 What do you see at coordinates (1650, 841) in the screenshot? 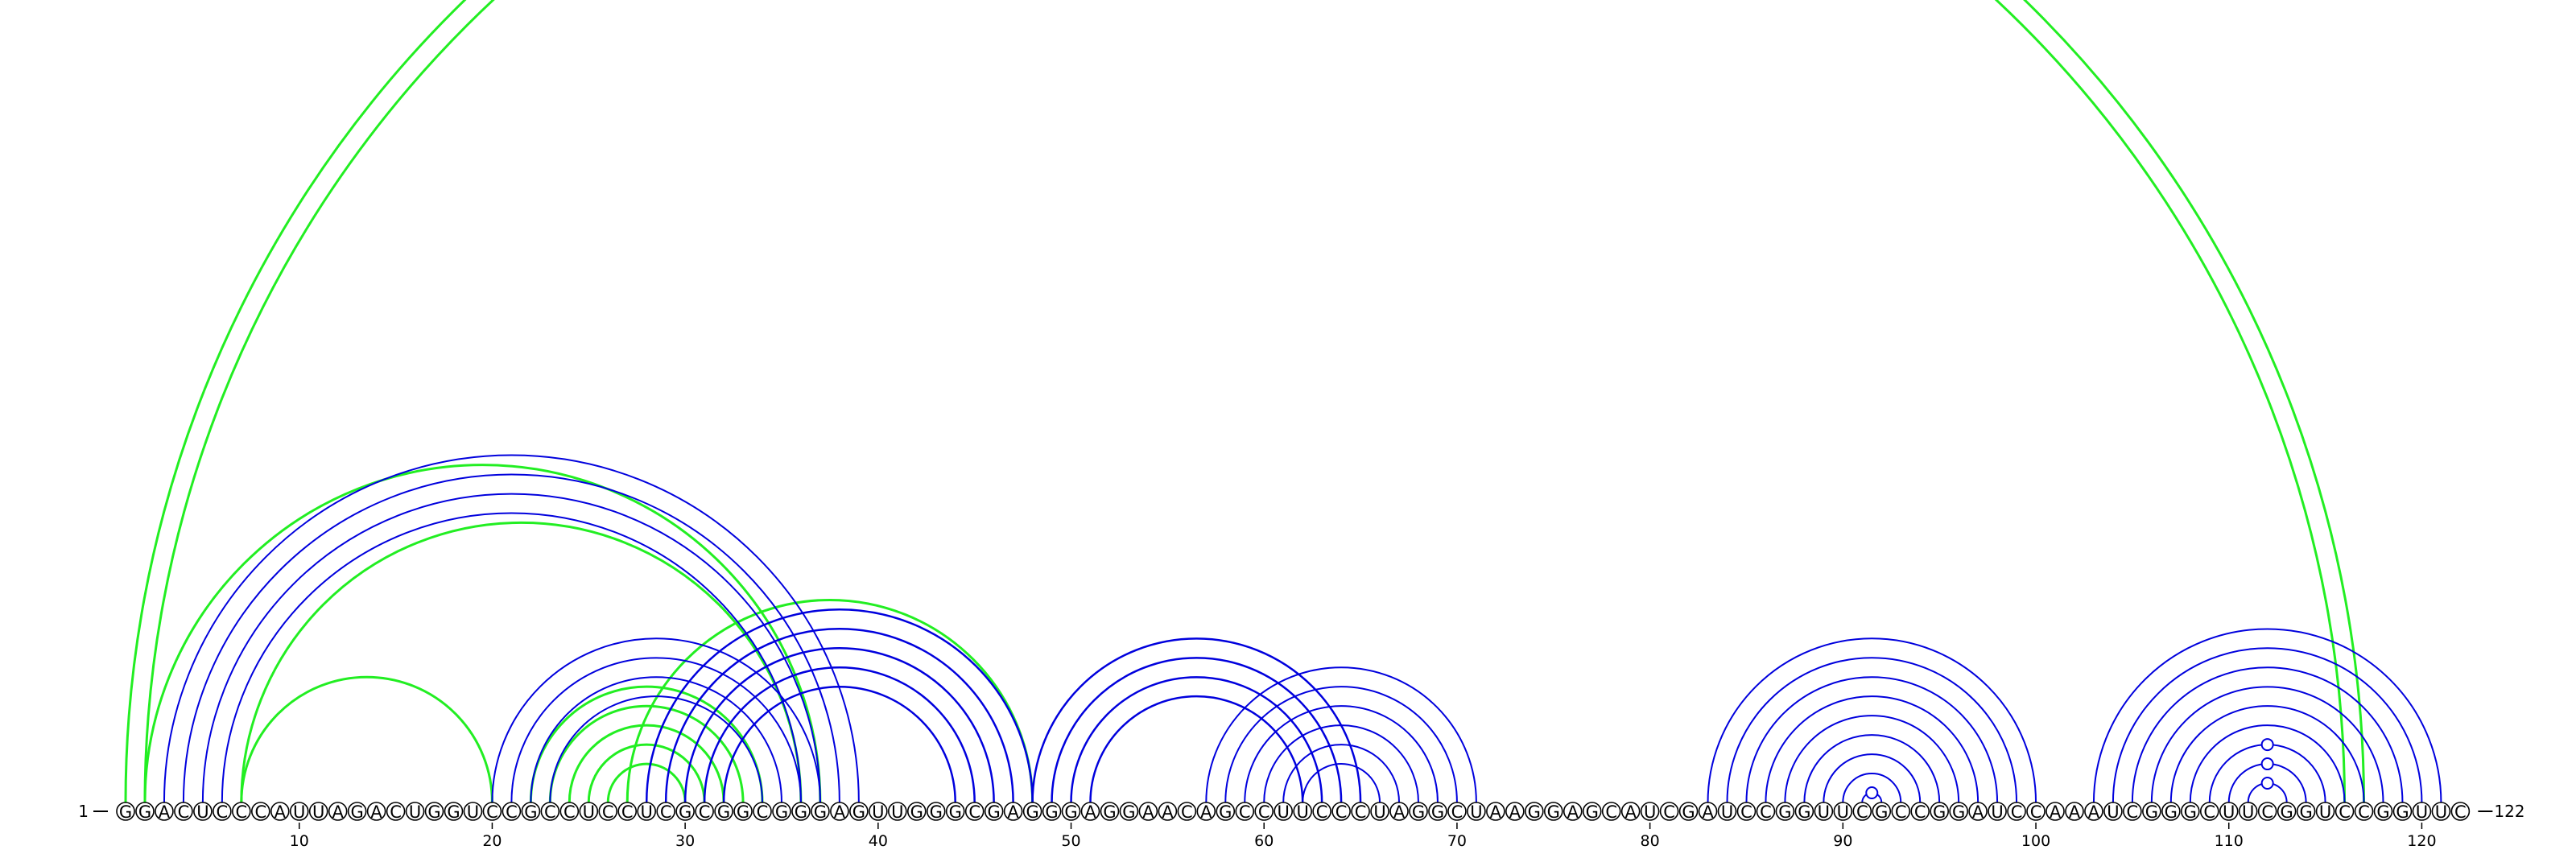
I see `tick-label: 80` at bounding box center [1650, 841].